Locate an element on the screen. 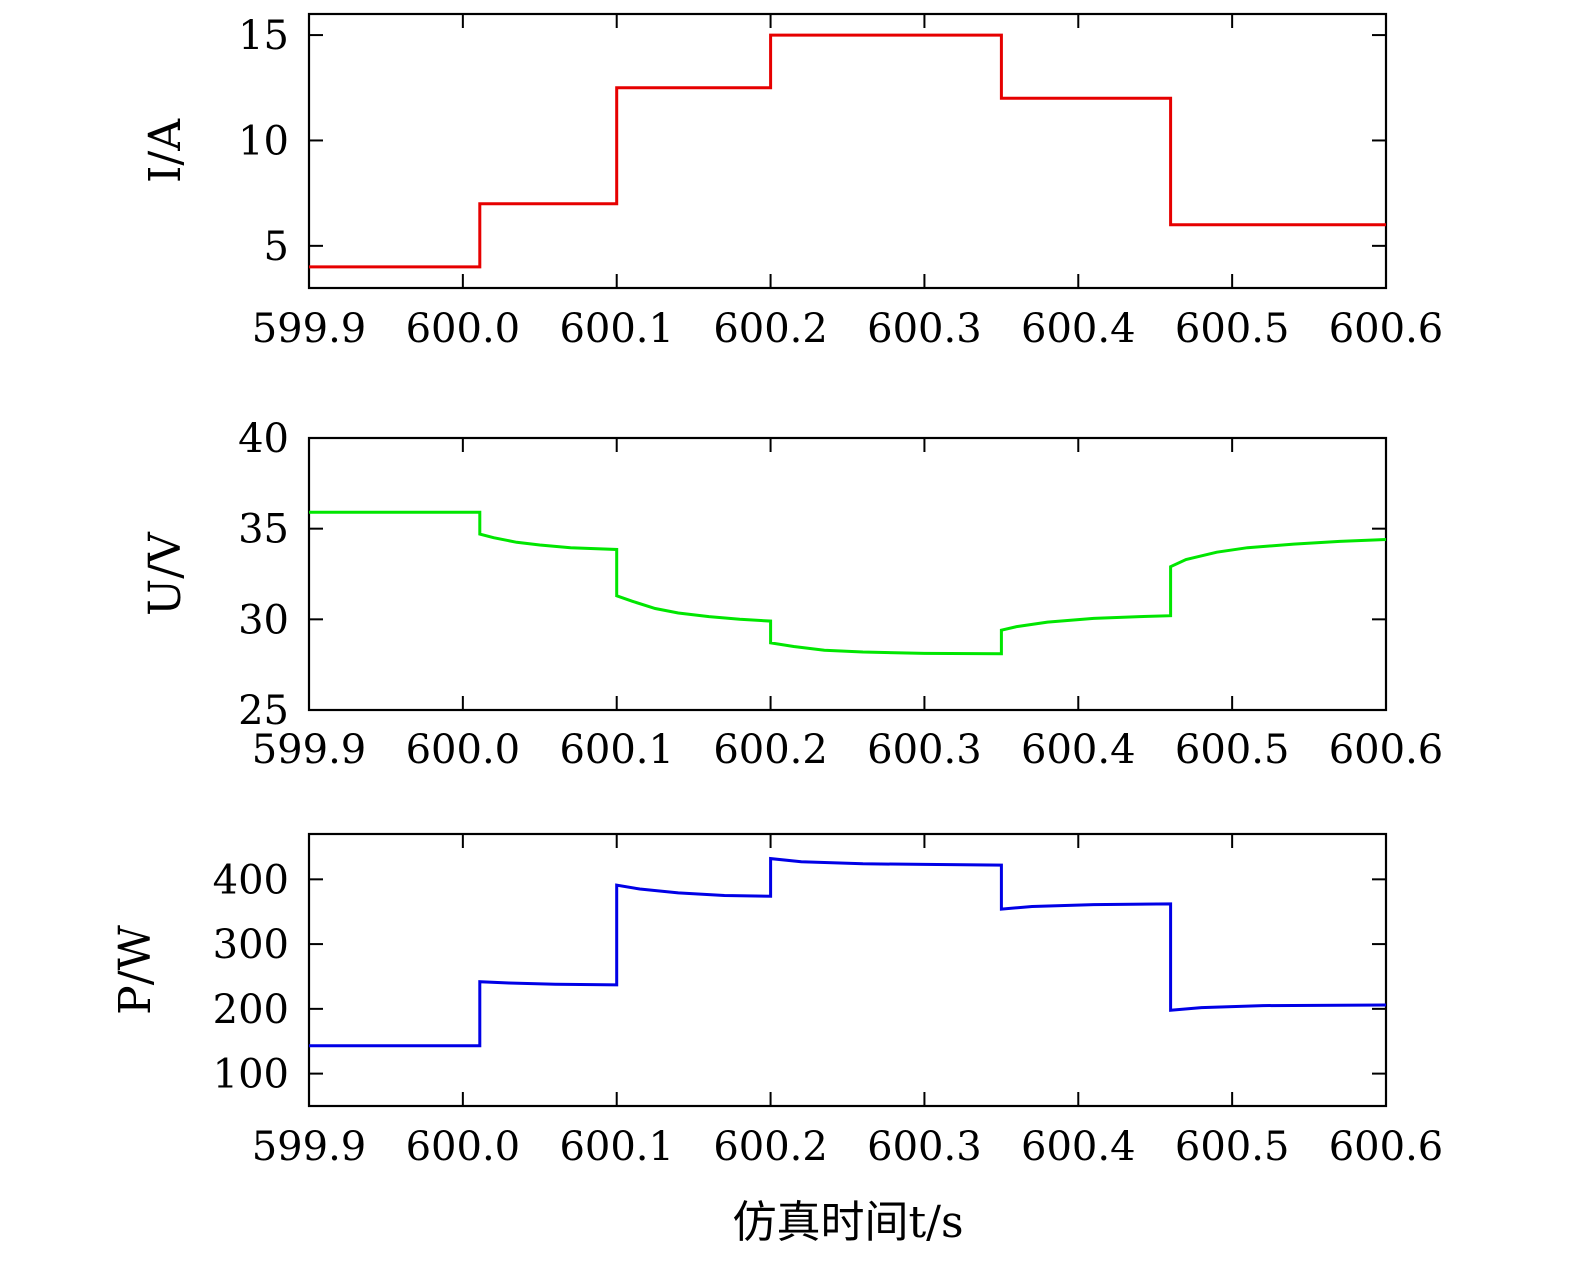 This screenshot has width=1575, height=1270. y-tick-label: 5 is located at coordinates (276, 247).